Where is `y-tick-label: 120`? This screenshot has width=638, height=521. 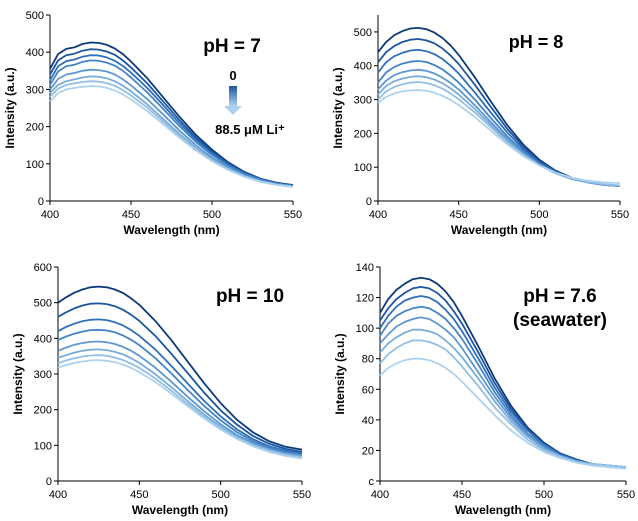
y-tick-label: 120 is located at coordinates (365, 299).